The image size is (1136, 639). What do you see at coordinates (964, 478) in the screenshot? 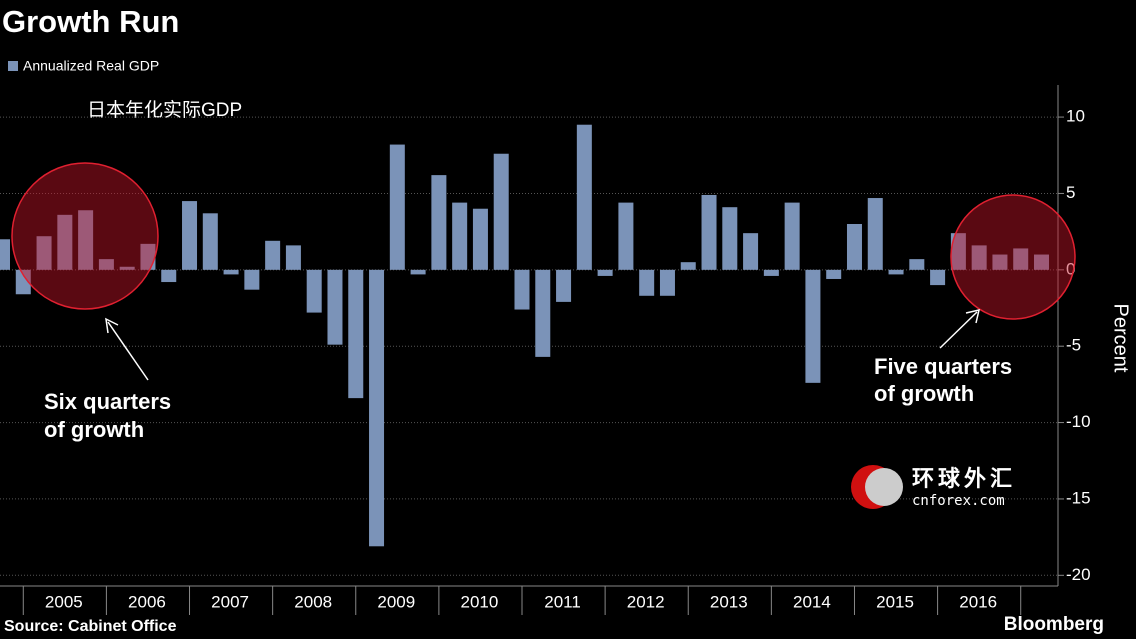
I see `watermark: 环球外汇` at bounding box center [964, 478].